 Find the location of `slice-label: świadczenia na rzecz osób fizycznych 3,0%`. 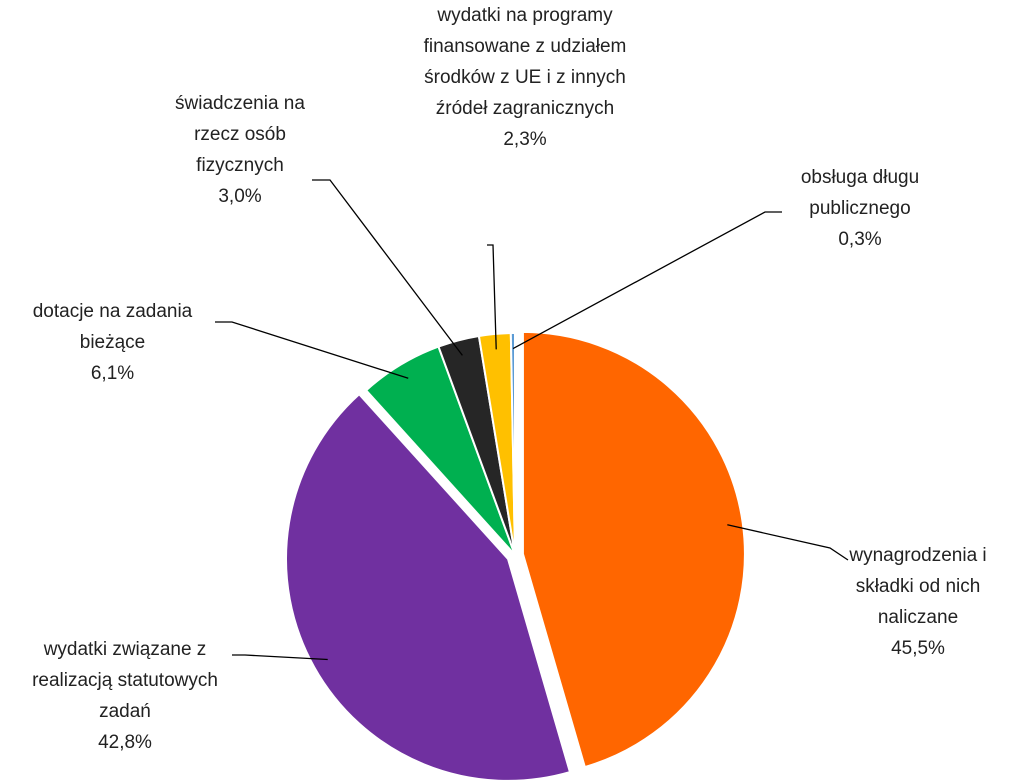

slice-label: świadczenia na rzecz osób fizycznych 3,0% is located at coordinates (240, 150).